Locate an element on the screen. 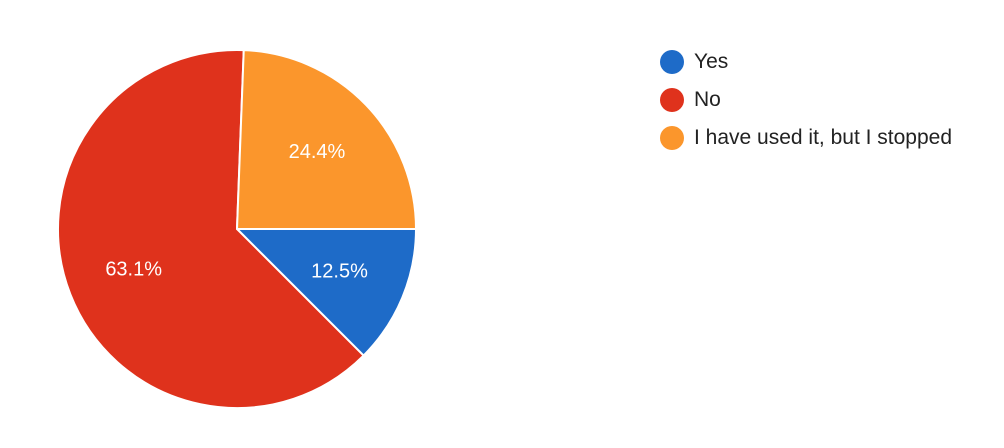 The image size is (1004, 448). legend-swatch-yes is located at coordinates (672, 62).